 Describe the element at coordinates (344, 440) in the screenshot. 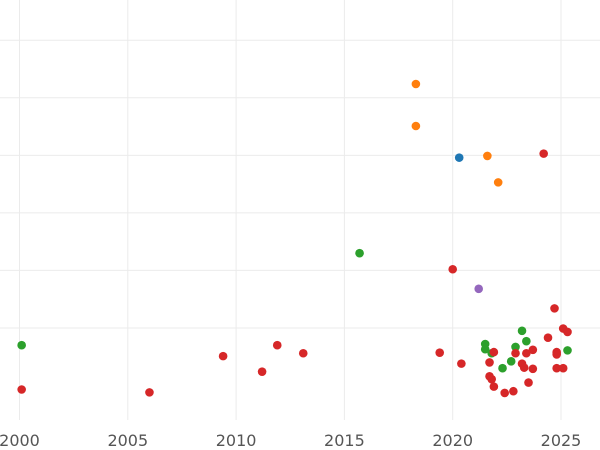

I see `x-tick-label-2015: 2015` at that location.